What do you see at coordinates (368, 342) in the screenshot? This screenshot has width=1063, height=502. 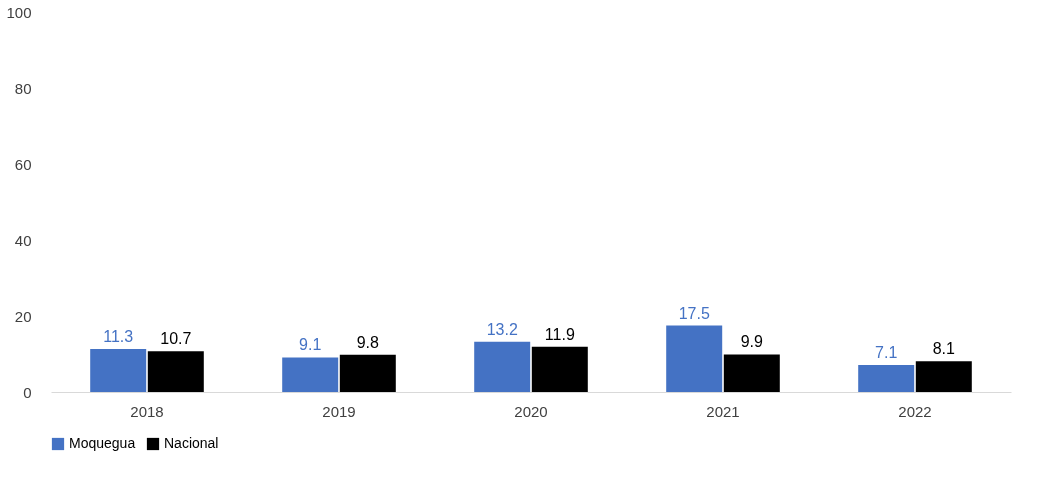 I see `data-label: 9.8` at bounding box center [368, 342].